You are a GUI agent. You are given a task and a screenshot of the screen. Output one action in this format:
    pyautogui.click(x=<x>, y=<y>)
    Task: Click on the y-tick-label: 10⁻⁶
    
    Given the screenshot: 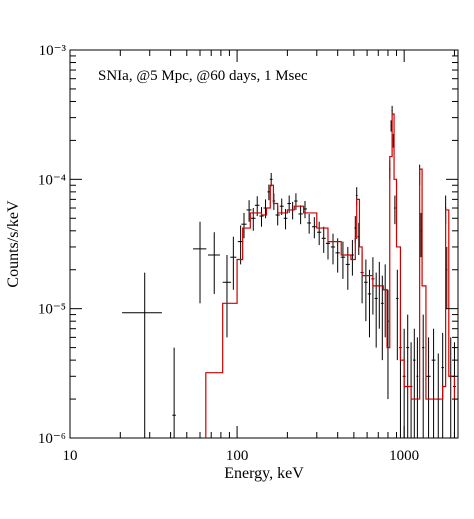 What is the action you would take?
    pyautogui.click(x=52, y=439)
    